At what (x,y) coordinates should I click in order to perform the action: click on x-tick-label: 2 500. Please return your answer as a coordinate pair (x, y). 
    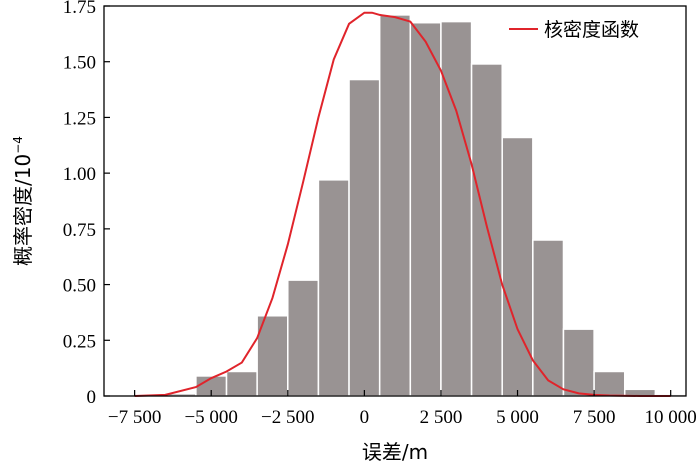
    Looking at the image, I should click on (441, 417).